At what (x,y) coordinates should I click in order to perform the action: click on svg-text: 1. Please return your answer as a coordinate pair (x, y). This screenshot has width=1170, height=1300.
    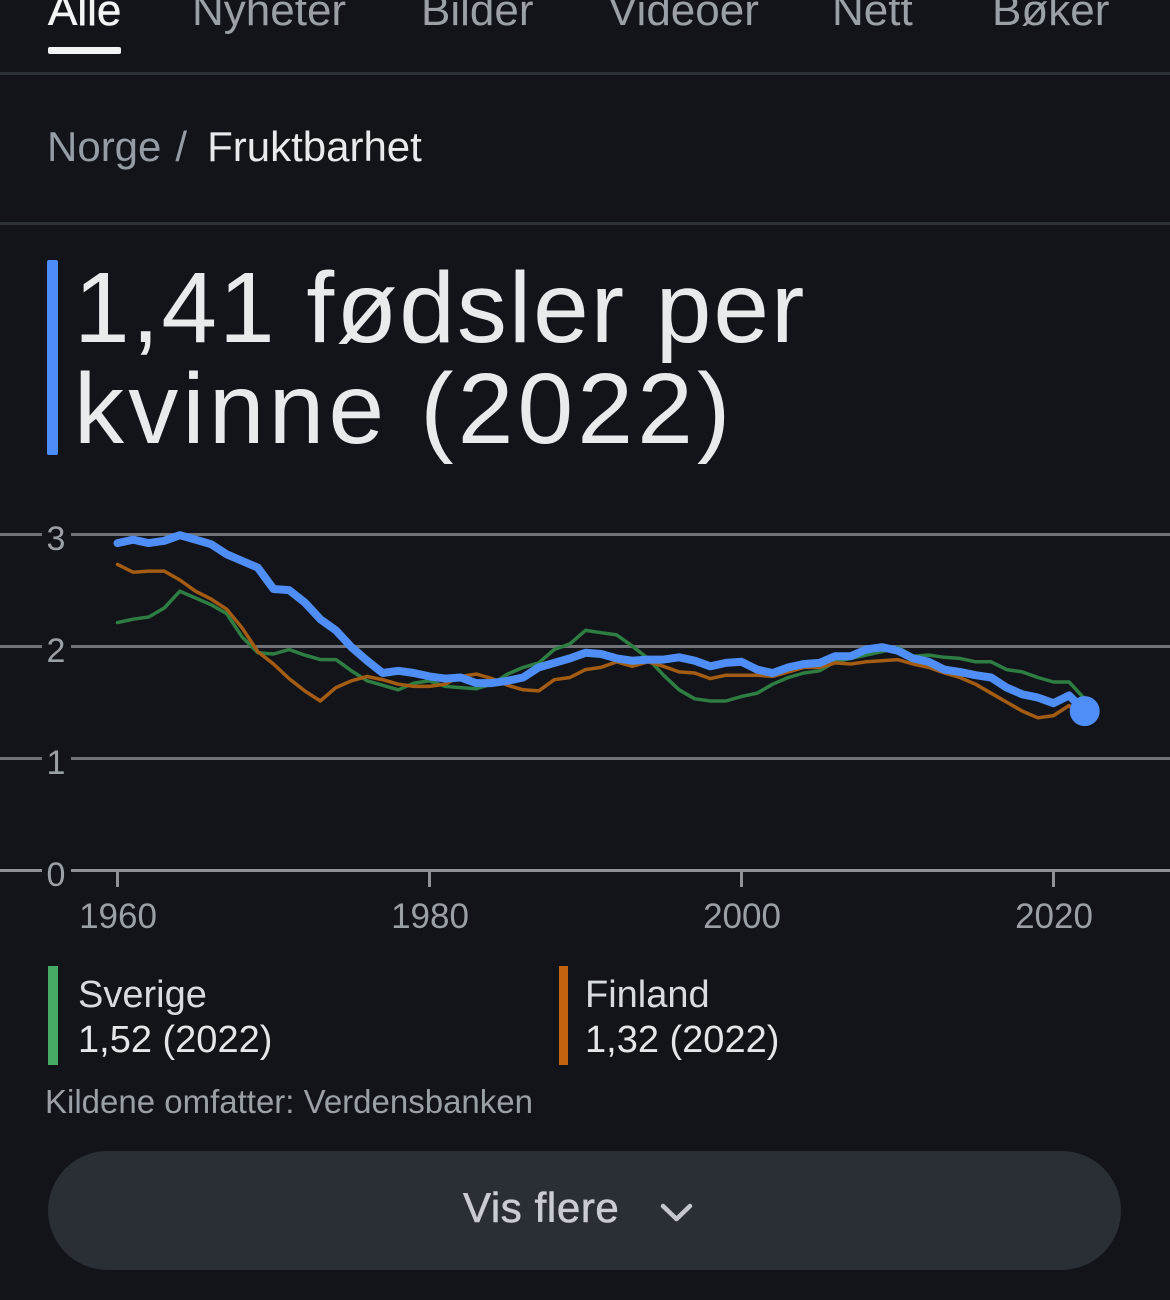
    Looking at the image, I should click on (56, 763).